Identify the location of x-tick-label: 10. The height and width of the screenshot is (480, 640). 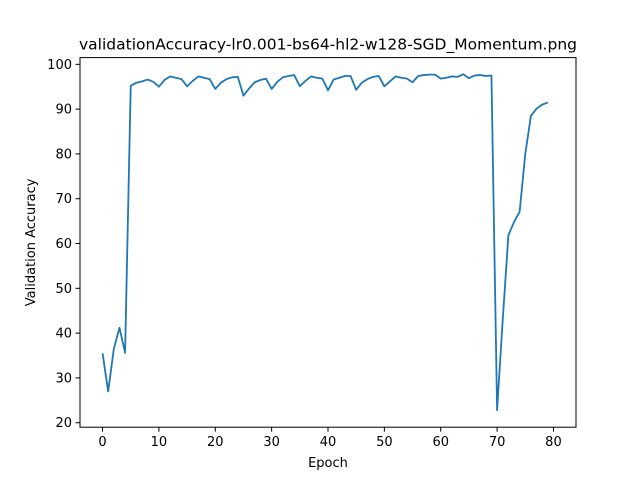
(159, 442).